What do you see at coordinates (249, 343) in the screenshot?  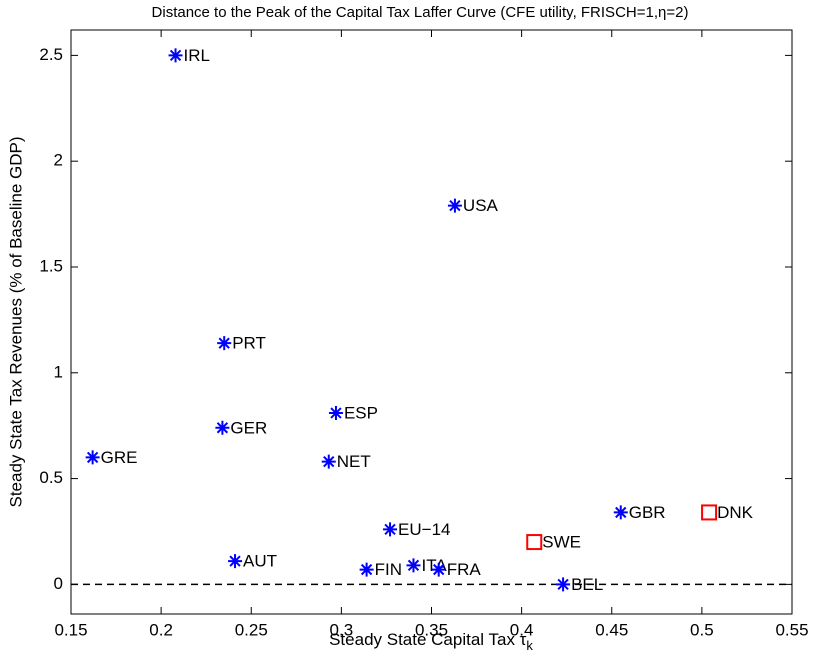 I see `point-label: PRT` at bounding box center [249, 343].